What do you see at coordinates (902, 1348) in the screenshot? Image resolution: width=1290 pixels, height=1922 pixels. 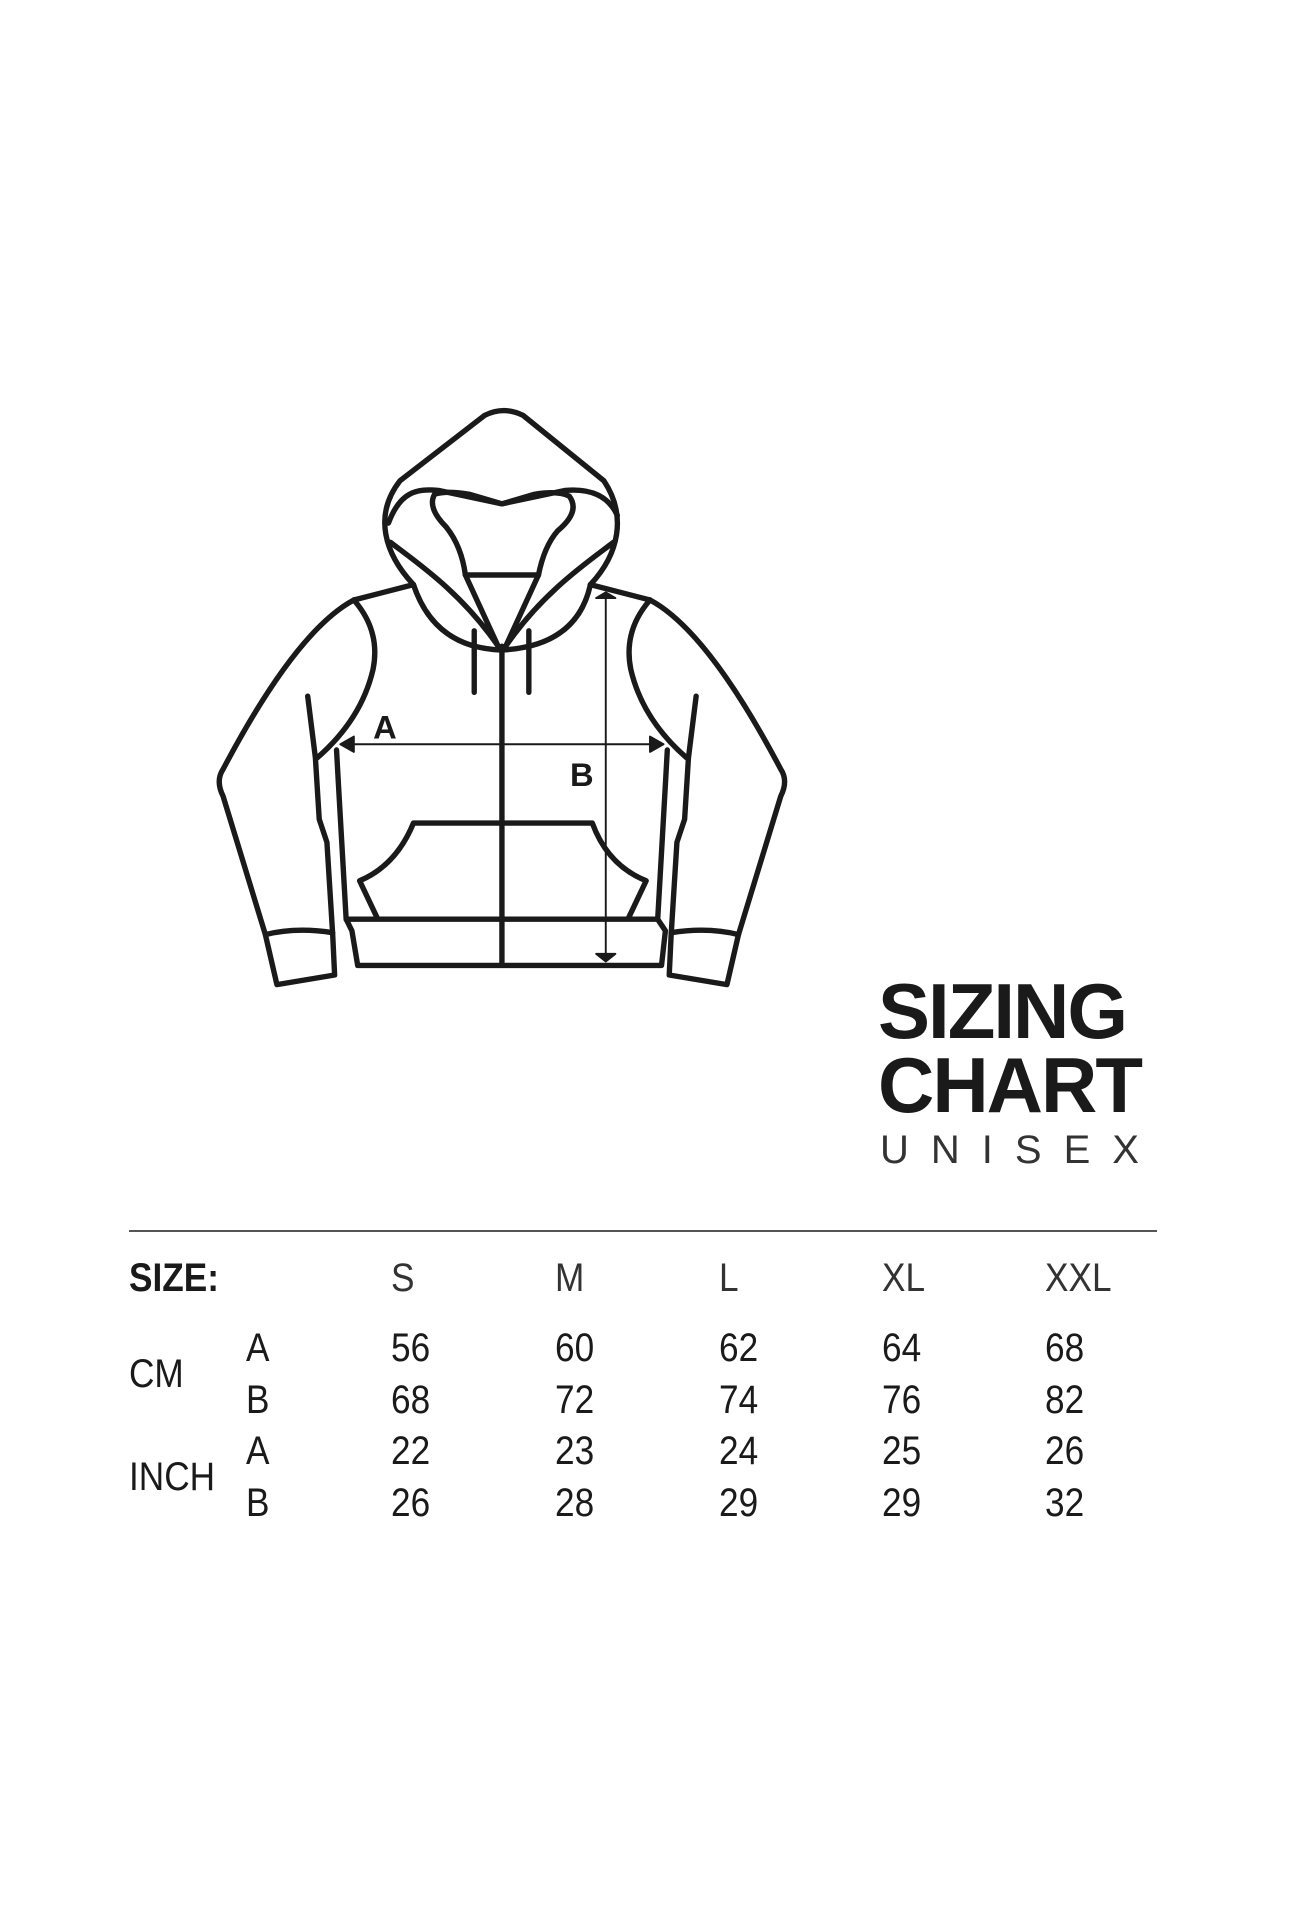 I see `table-cell: 64` at bounding box center [902, 1348].